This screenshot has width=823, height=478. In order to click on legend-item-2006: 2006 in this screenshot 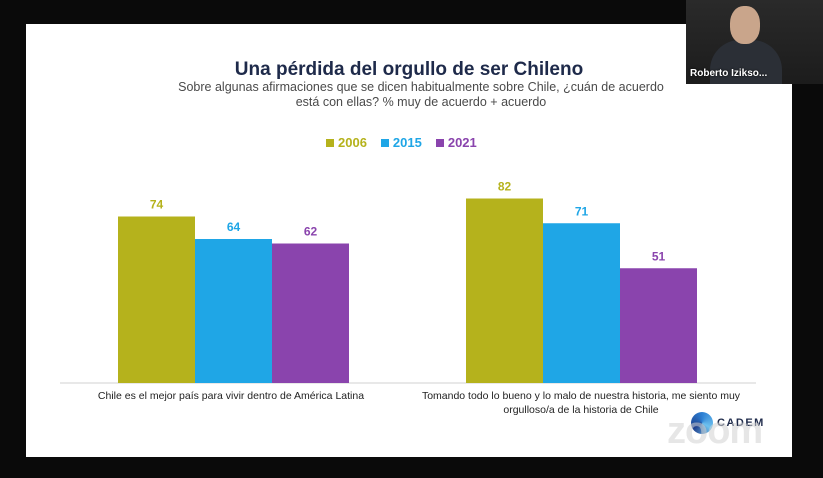, I will do `click(346, 142)`.